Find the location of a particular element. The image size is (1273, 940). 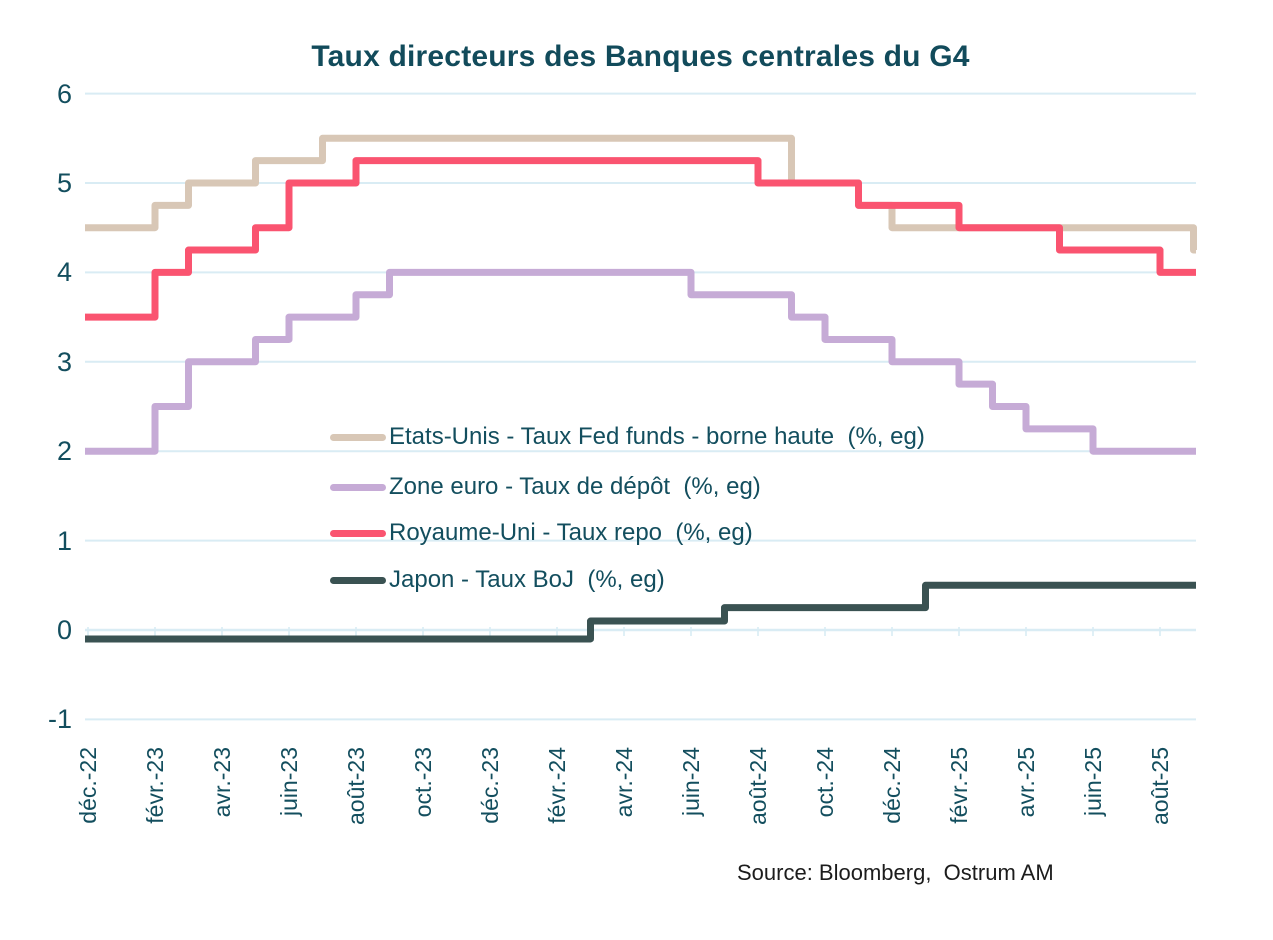

x-tick-label: oct.-24 is located at coordinates (825, 782).